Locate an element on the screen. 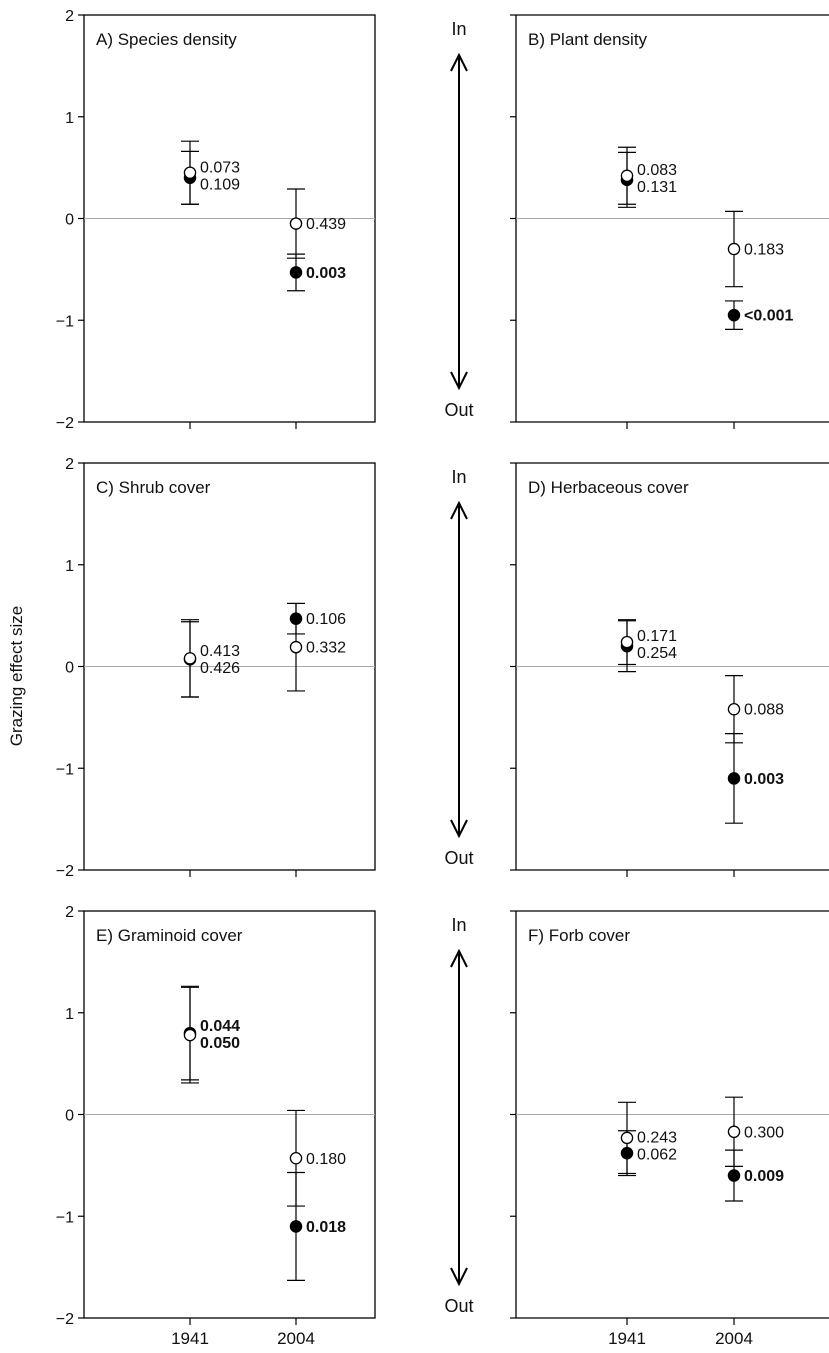 The height and width of the screenshot is (1353, 829). panel-title: B) Plant density is located at coordinates (588, 39).